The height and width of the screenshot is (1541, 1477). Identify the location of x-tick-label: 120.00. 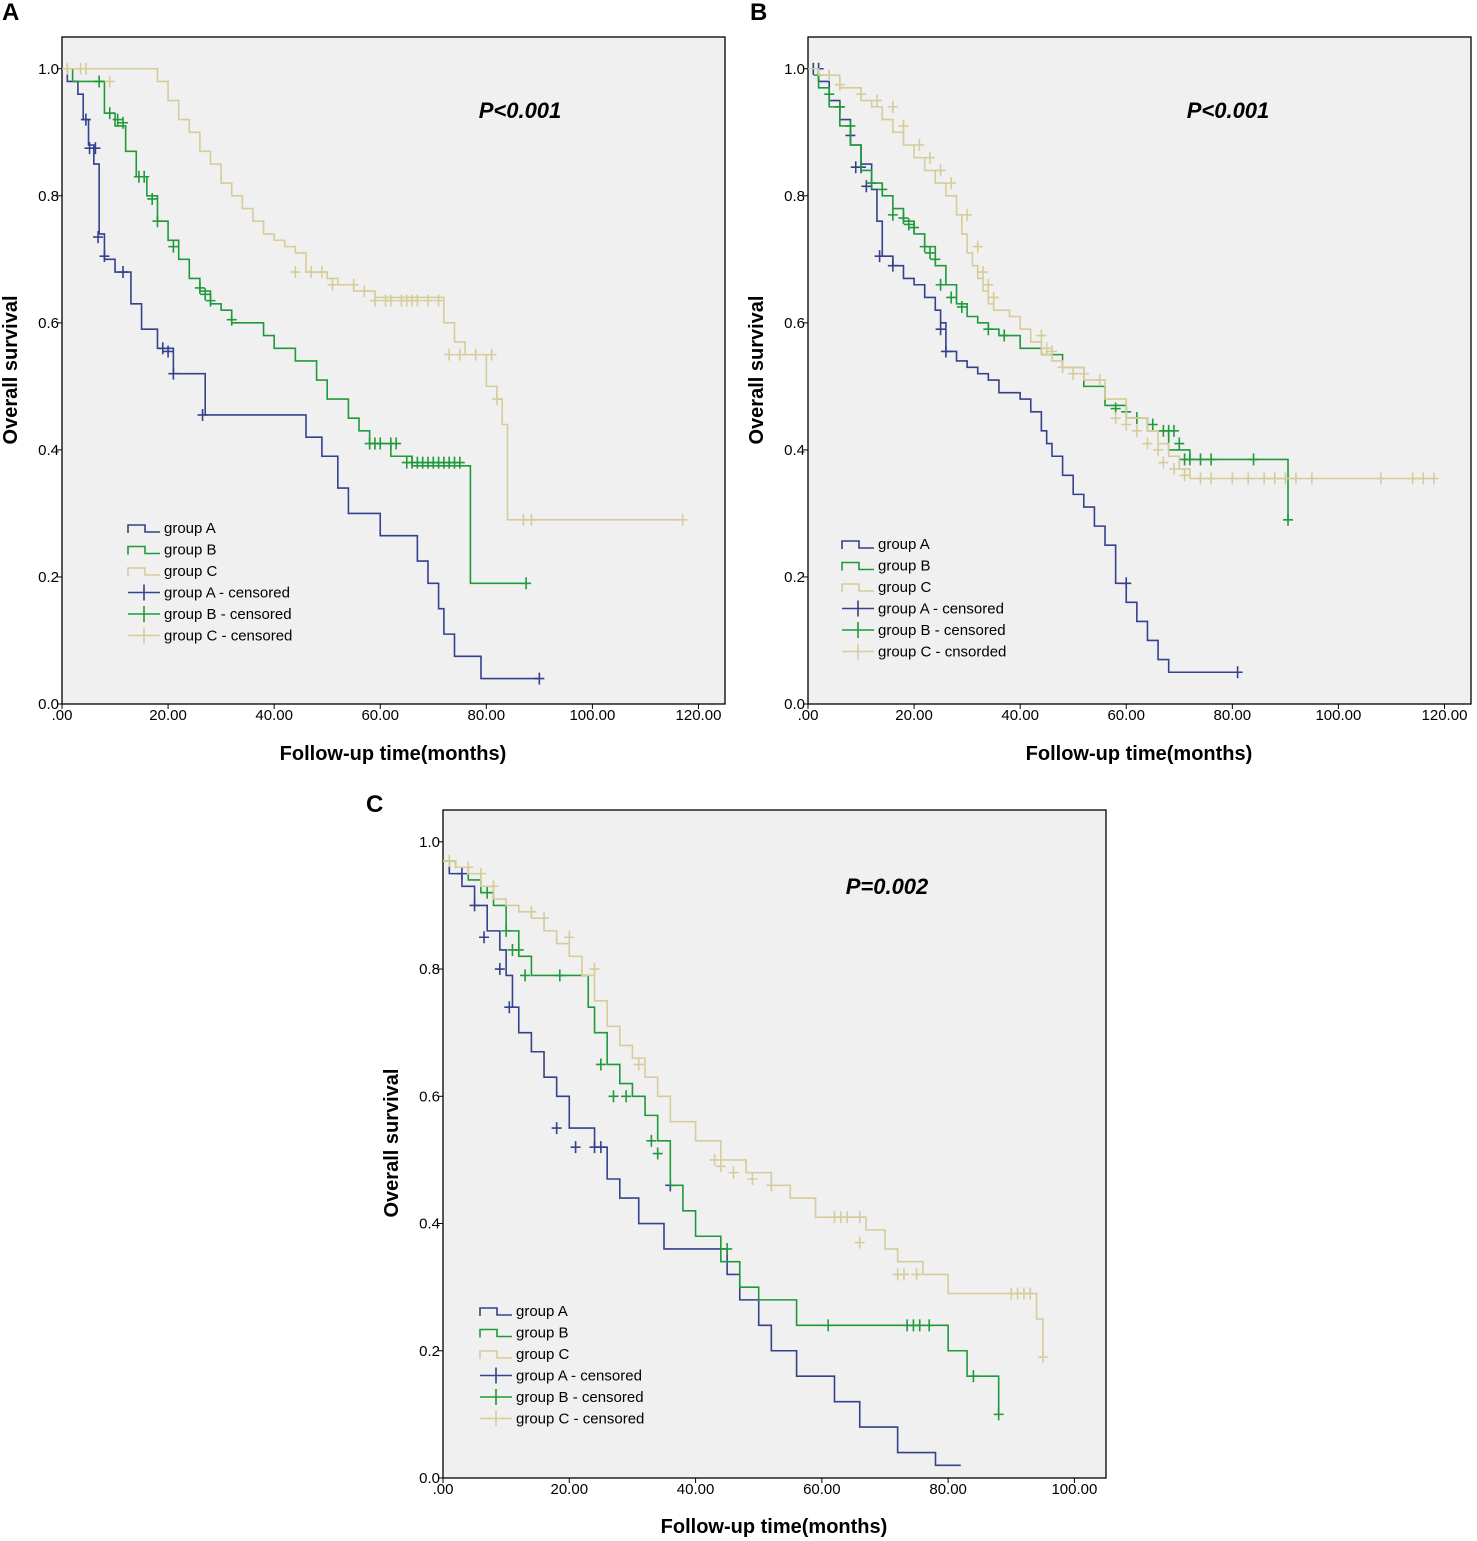
(1445, 715).